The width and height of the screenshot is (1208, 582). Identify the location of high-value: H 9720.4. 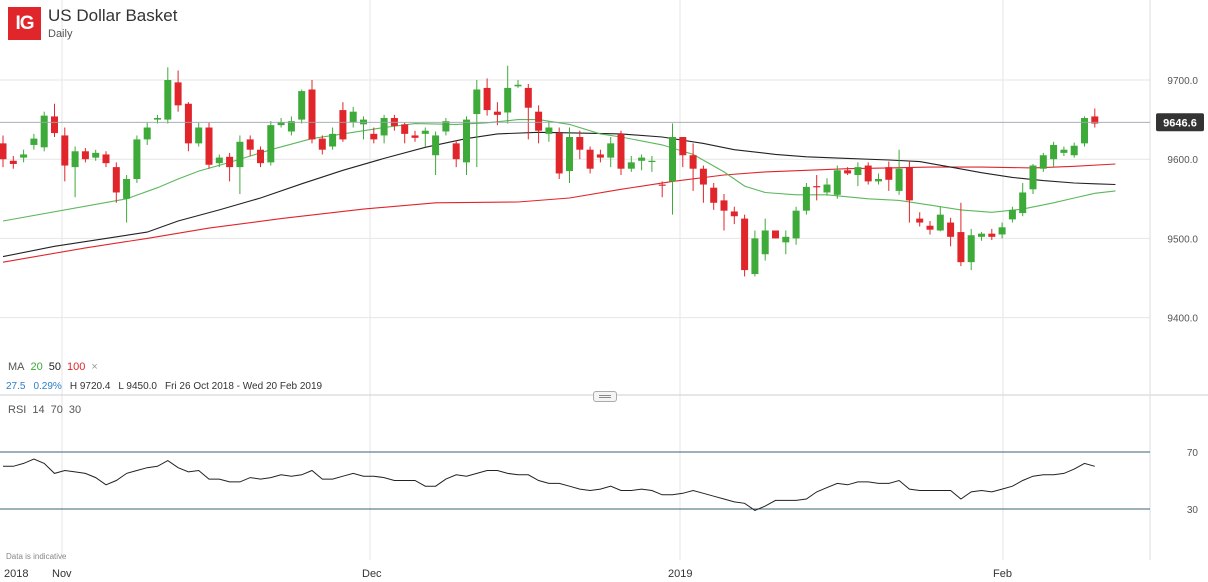
(90, 386).